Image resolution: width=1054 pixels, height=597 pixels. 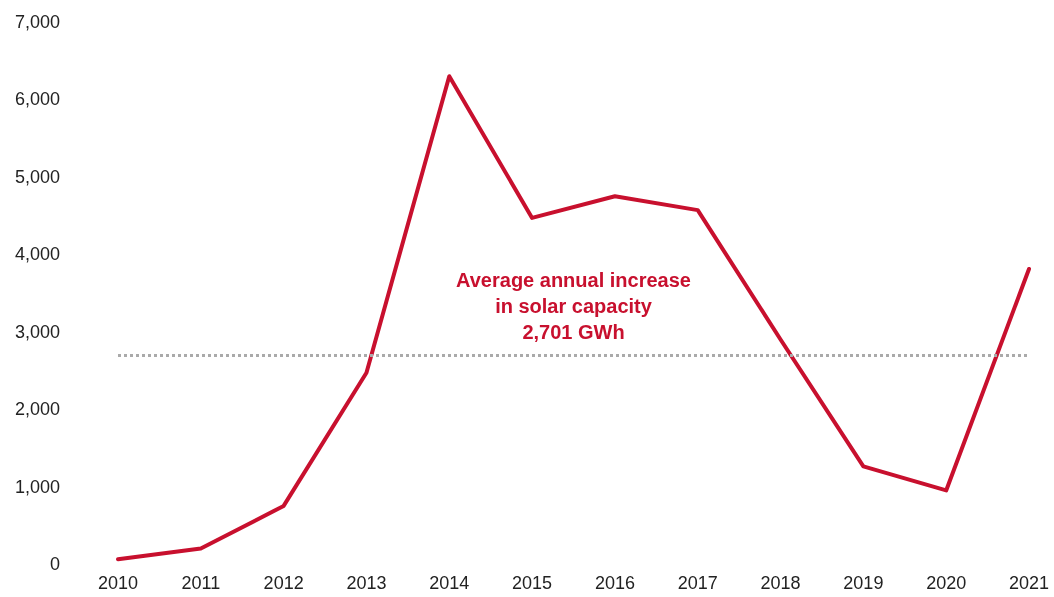 What do you see at coordinates (118, 583) in the screenshot?
I see `x-tick-label: 2010` at bounding box center [118, 583].